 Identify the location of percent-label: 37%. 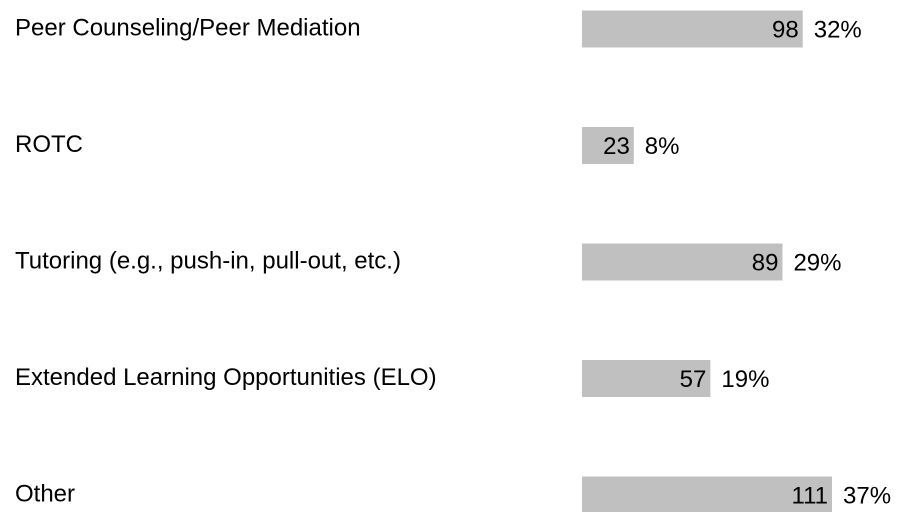
(867, 495).